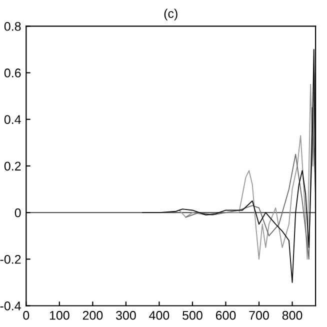 The image size is (327, 327). I want to click on x-tick-label: 400, so click(159, 315).